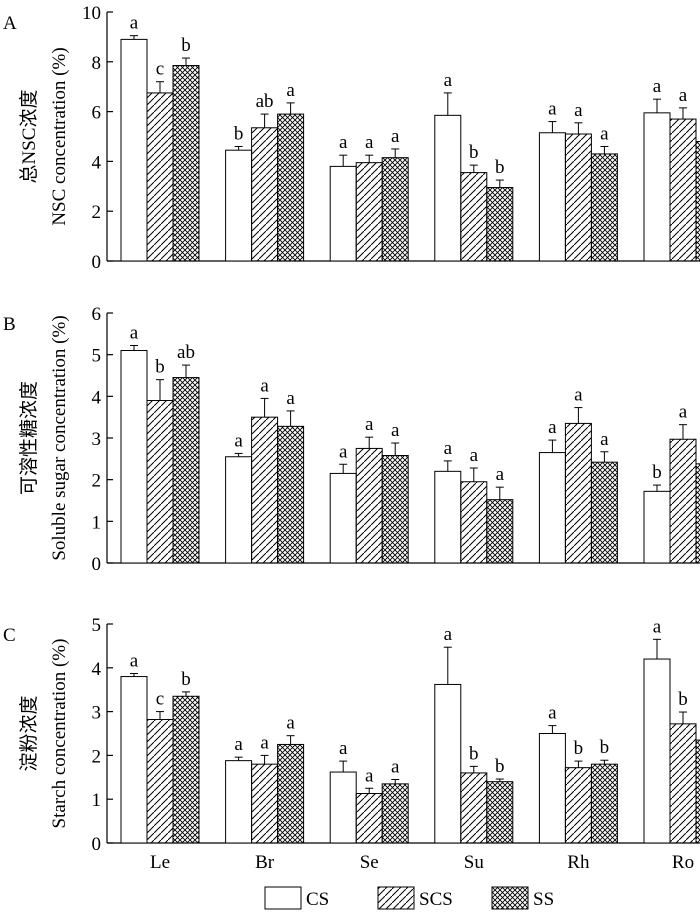  What do you see at coordinates (160, 69) in the screenshot?
I see `significance-letter: c` at bounding box center [160, 69].